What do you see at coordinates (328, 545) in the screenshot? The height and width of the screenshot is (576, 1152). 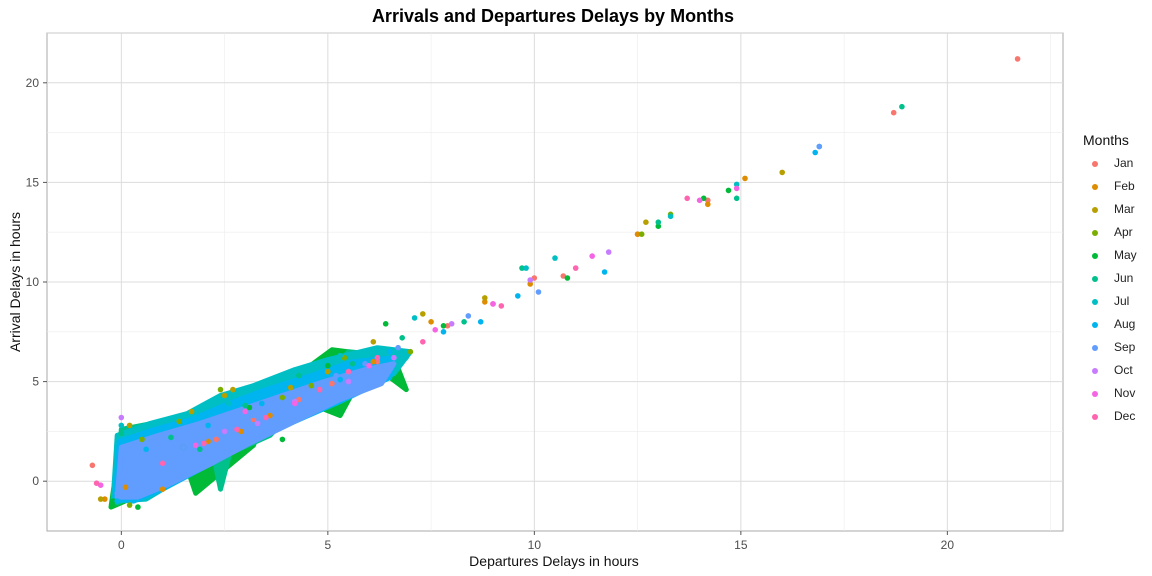 I see `x-tick-label: 5` at bounding box center [328, 545].